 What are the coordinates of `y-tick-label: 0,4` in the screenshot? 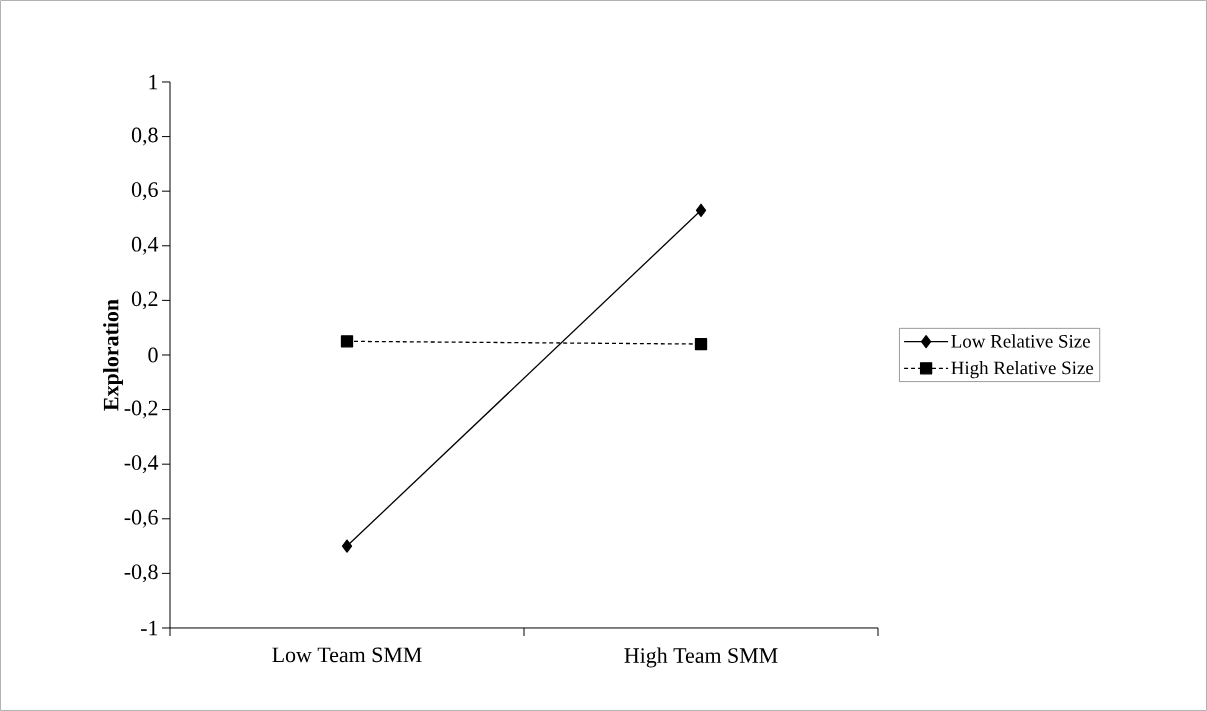 It's located at (145, 245).